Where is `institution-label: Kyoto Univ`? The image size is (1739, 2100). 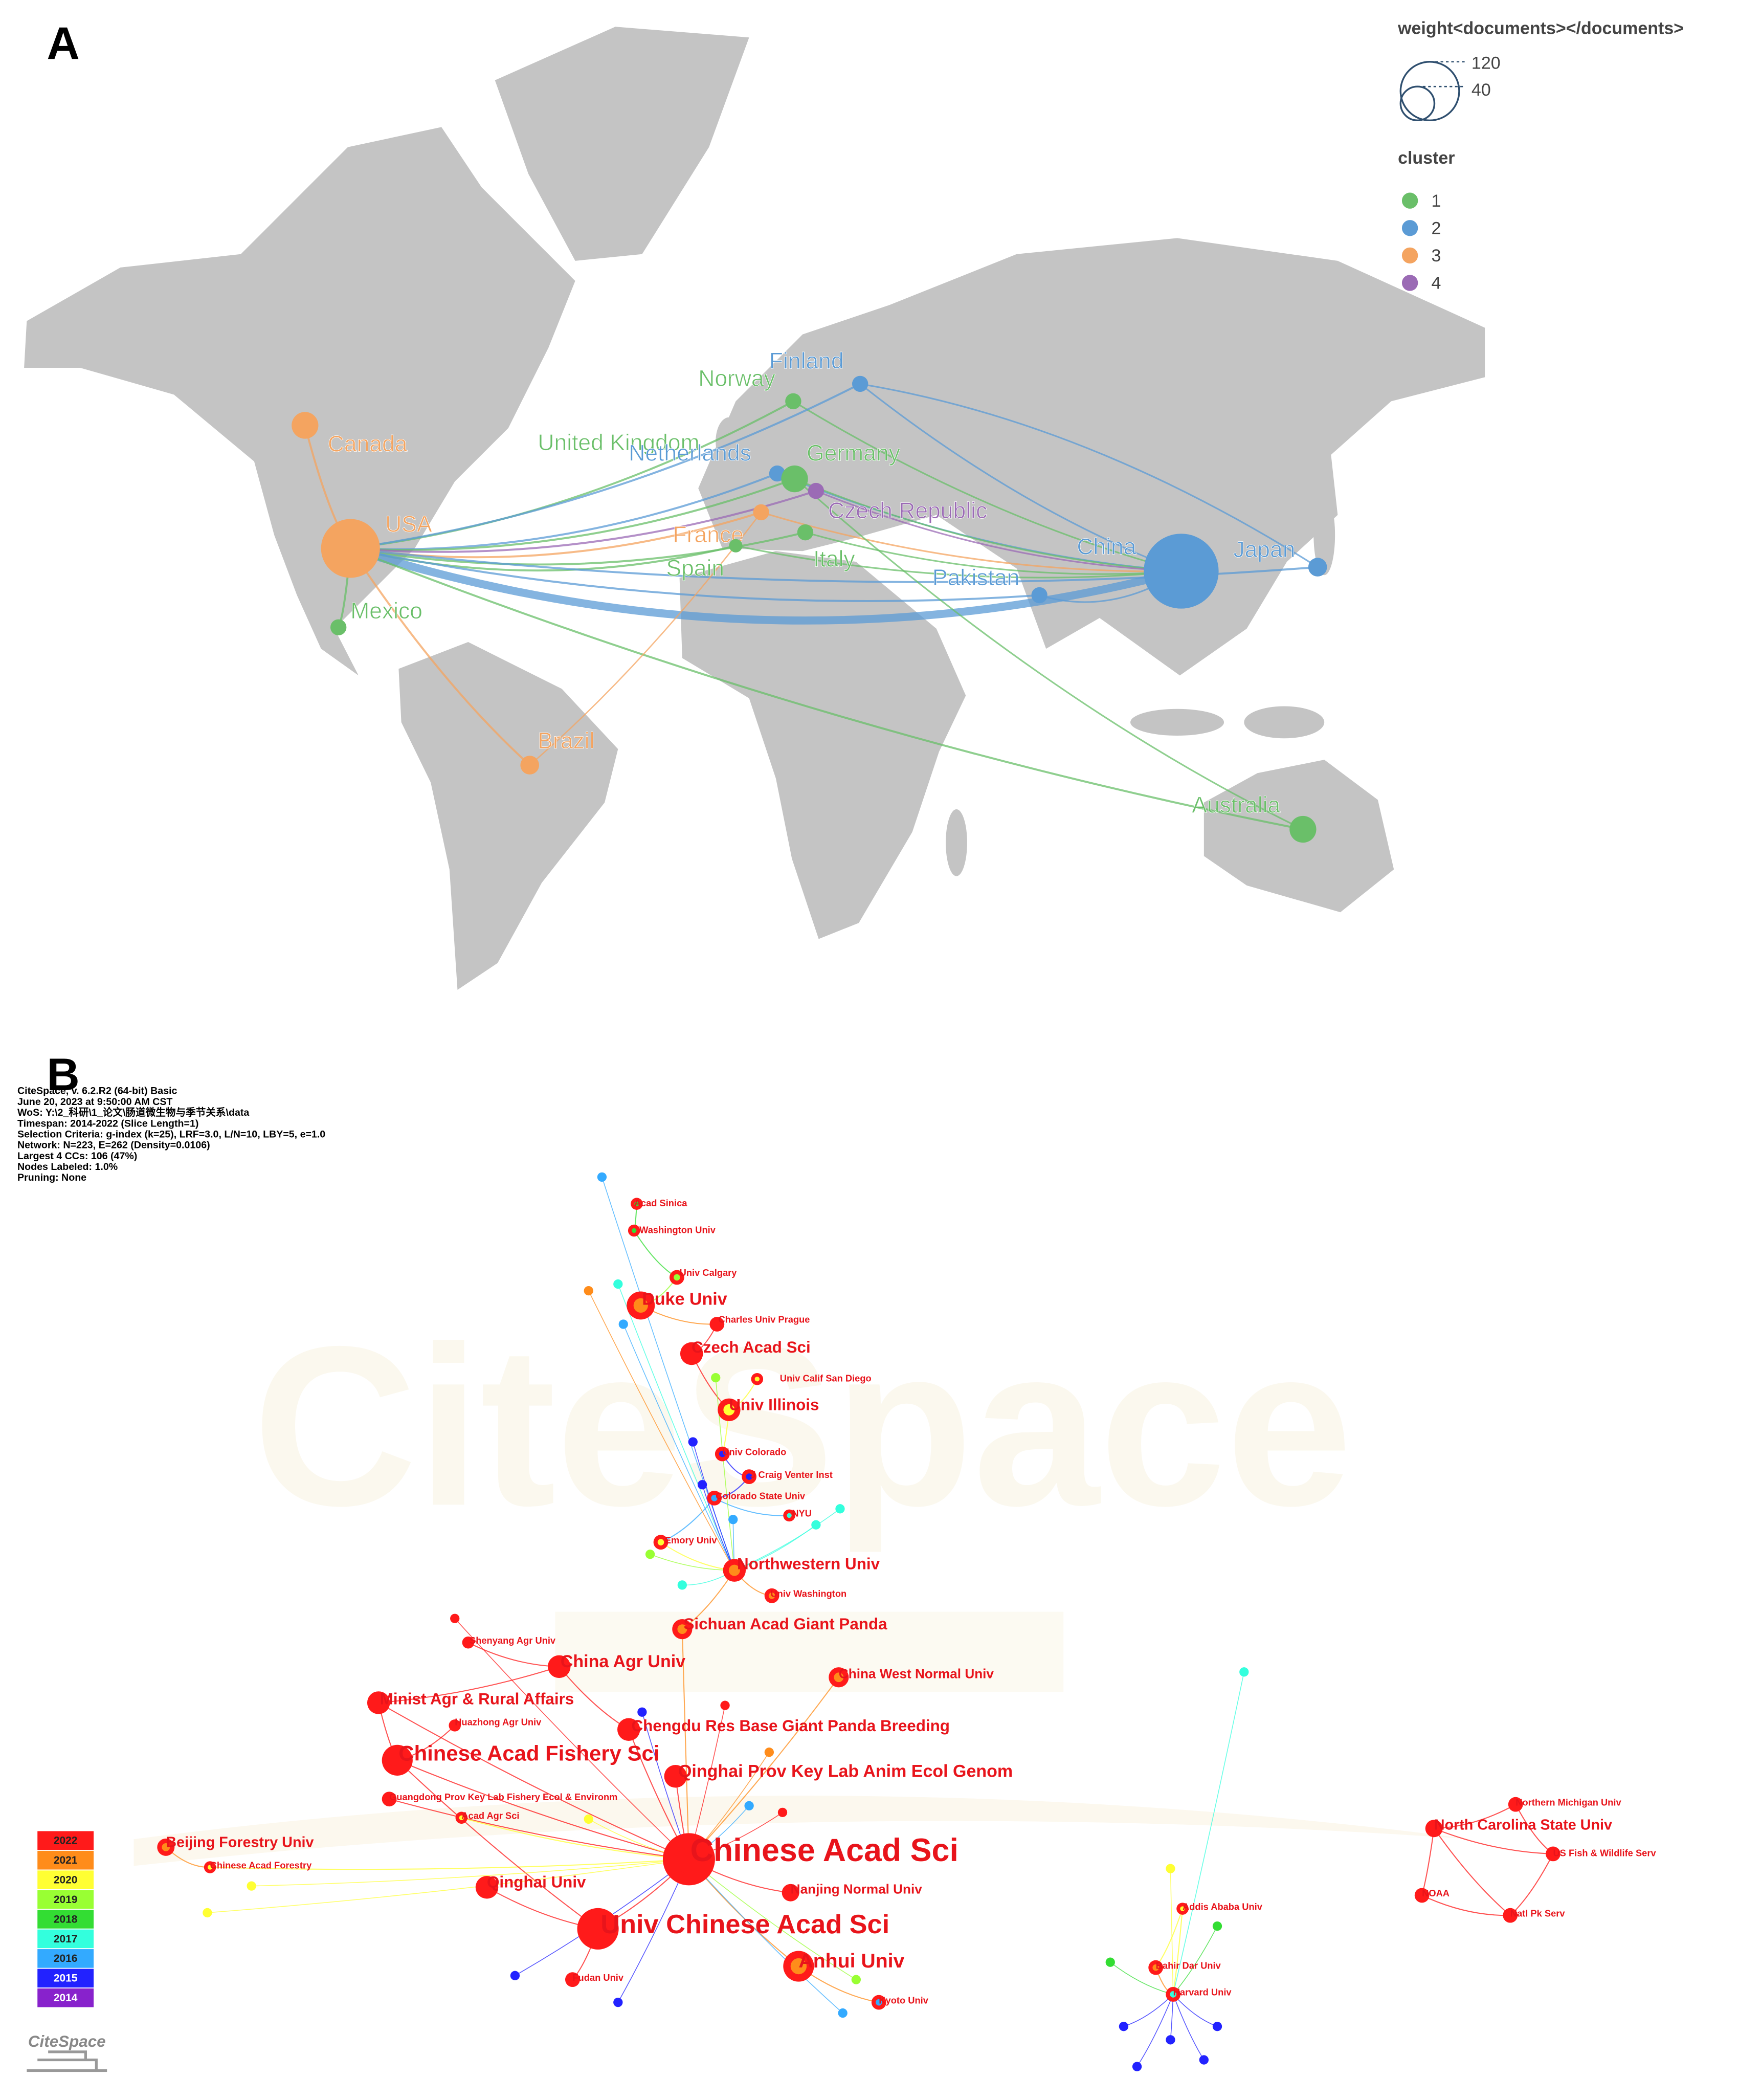 institution-label: Kyoto Univ is located at coordinates (903, 2000).